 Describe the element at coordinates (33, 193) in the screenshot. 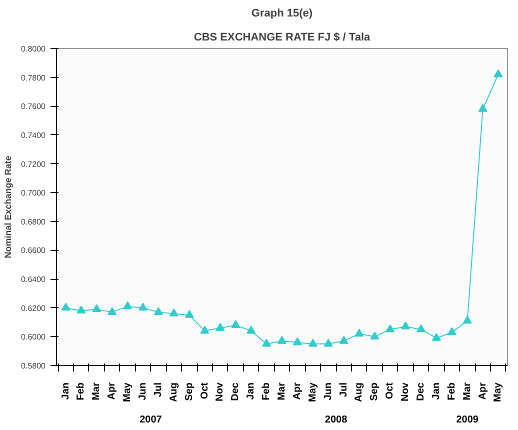

I see `y-tick-label: 0.7000` at that location.